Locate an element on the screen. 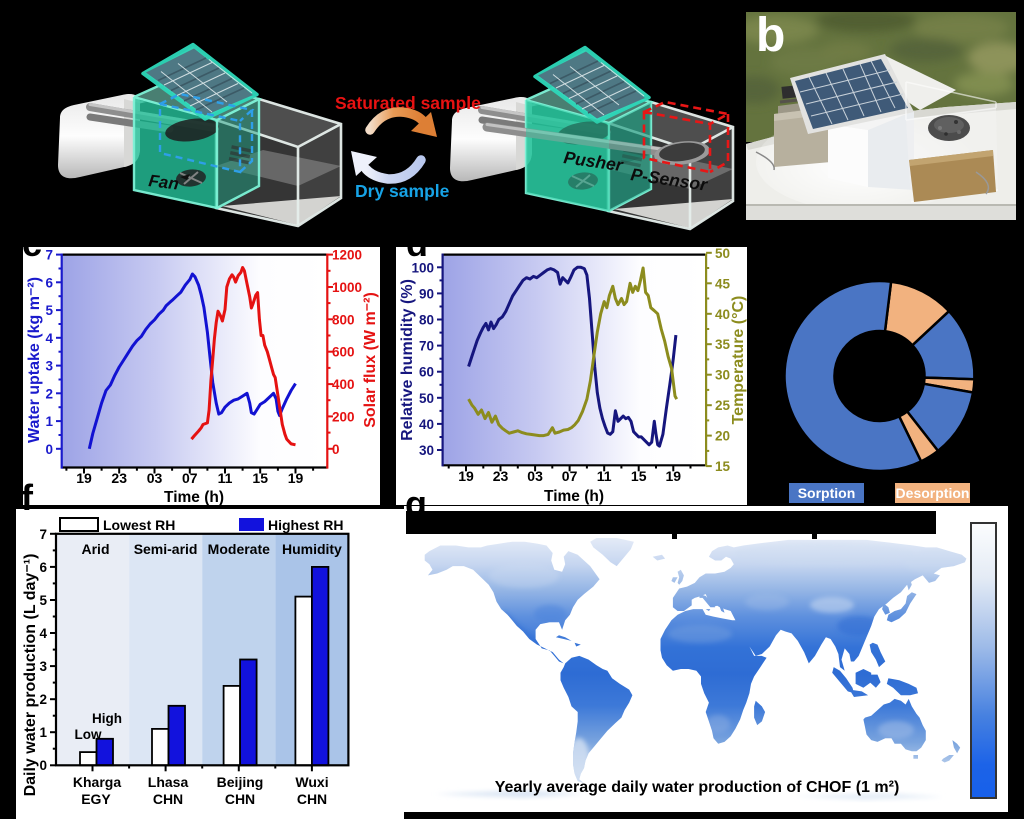 The height and width of the screenshot is (819, 1024). svg-text:Daily water production (L day⁻: Daily water production (L day⁻¹) is located at coordinates (30, 675).